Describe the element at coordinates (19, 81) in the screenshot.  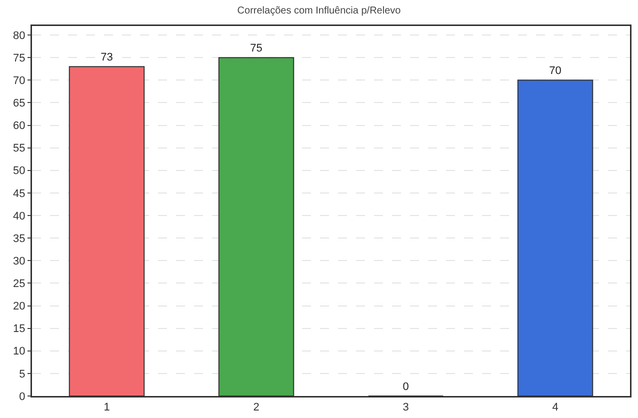
I see `y-tick-label: 70` at that location.